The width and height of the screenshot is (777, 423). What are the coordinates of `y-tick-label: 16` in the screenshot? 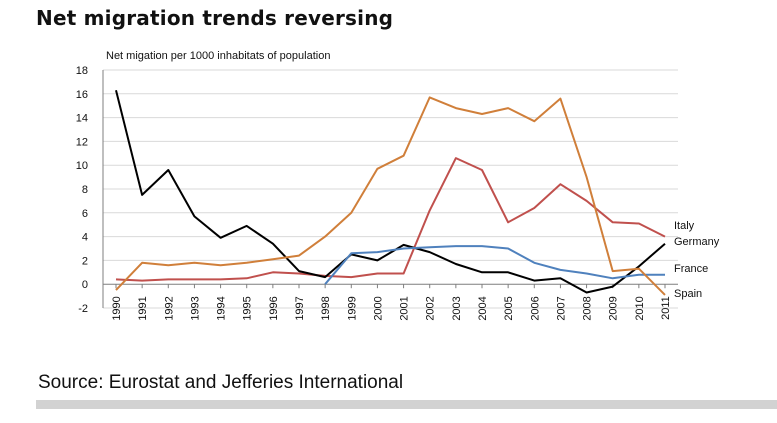 It's located at (82, 95).